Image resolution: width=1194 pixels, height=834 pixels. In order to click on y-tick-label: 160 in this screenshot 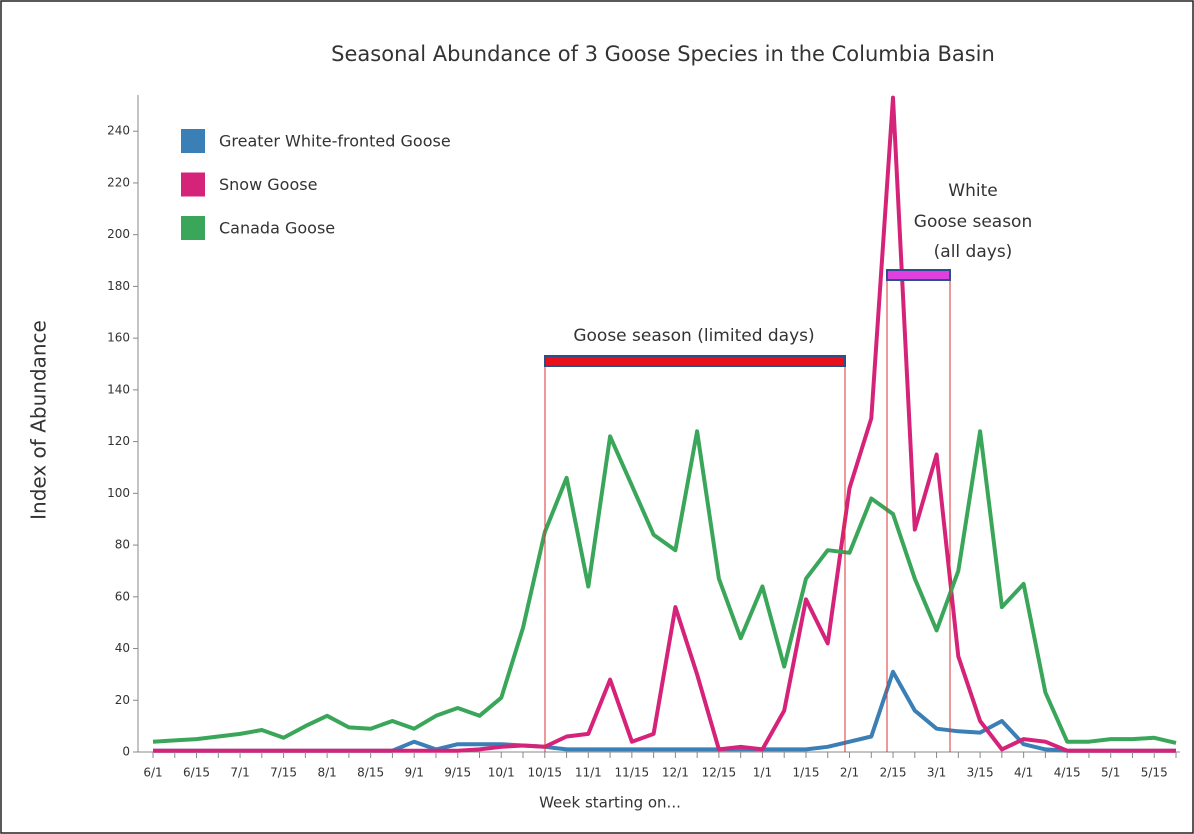, I will do `click(118, 338)`.